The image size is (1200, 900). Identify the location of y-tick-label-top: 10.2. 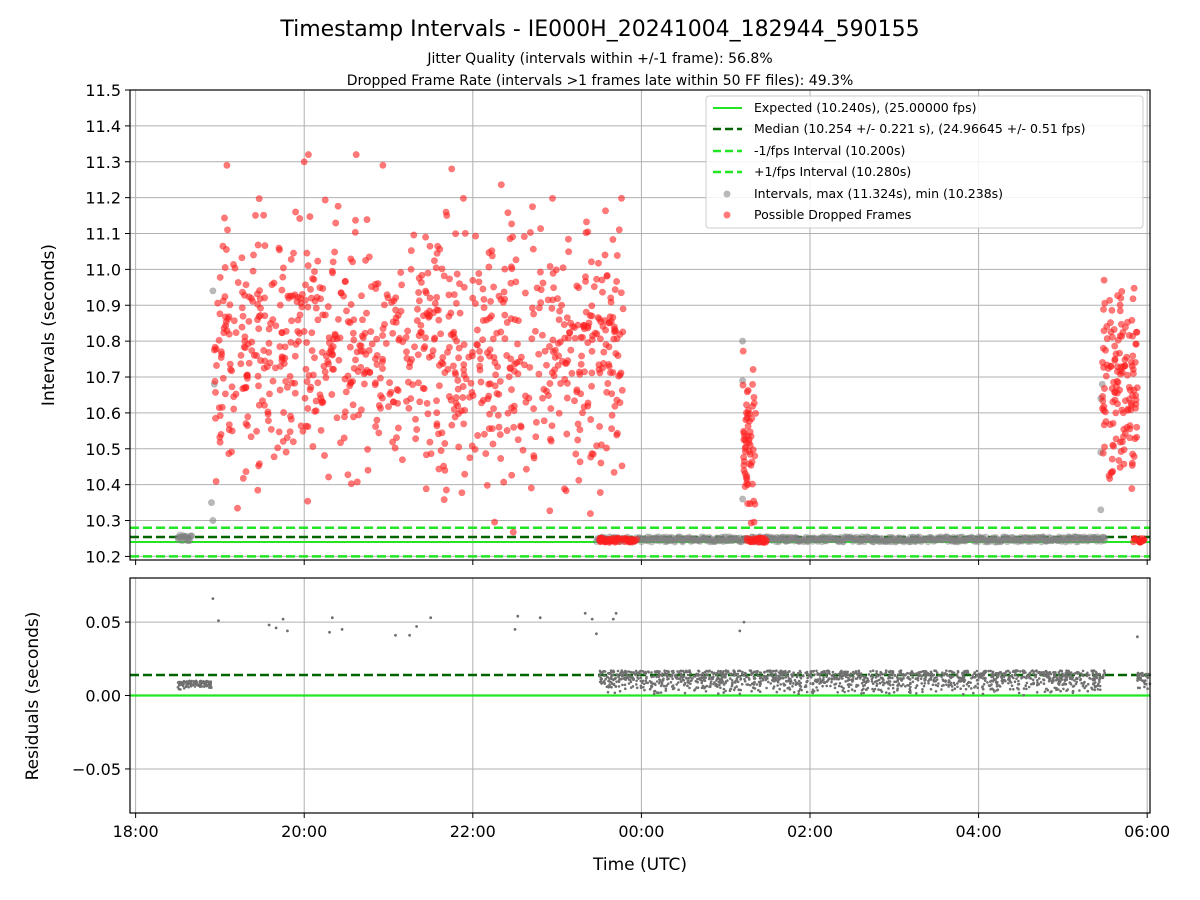
(103, 556).